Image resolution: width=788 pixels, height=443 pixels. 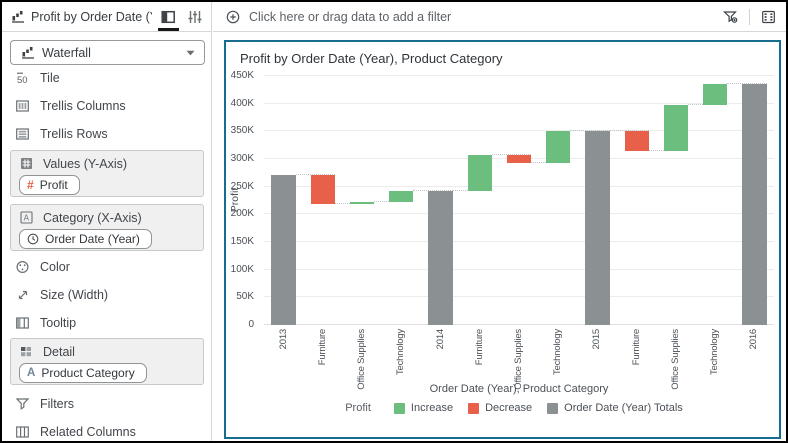 What do you see at coordinates (242, 131) in the screenshot?
I see `y-tick-label: 350K` at bounding box center [242, 131].